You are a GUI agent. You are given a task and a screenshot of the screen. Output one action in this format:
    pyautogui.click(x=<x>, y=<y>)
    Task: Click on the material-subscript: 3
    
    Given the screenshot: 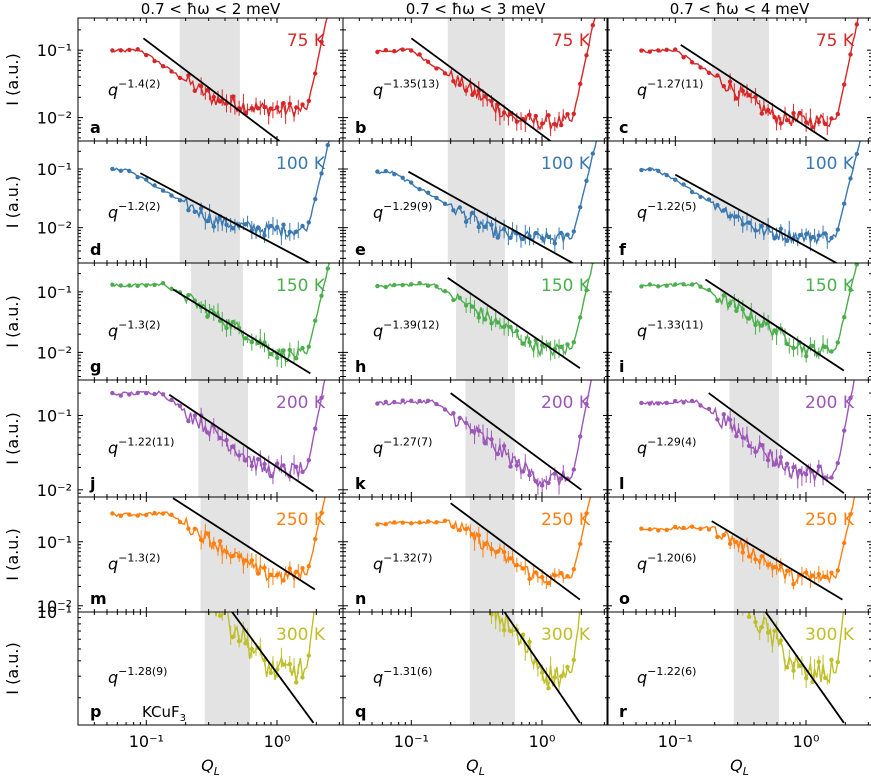 What is the action you would take?
    pyautogui.click(x=183, y=718)
    